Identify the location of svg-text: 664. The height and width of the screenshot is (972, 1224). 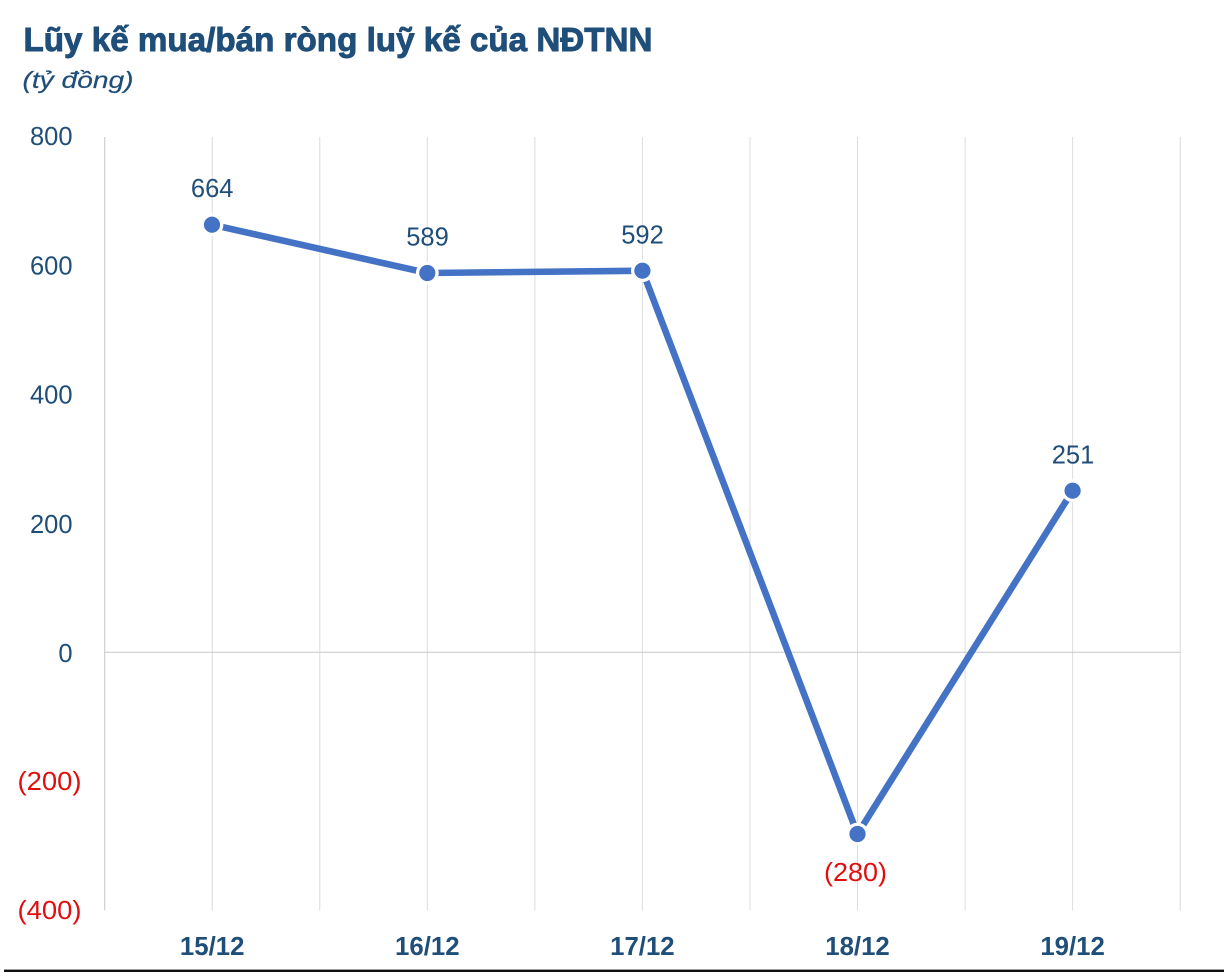
(212, 189).